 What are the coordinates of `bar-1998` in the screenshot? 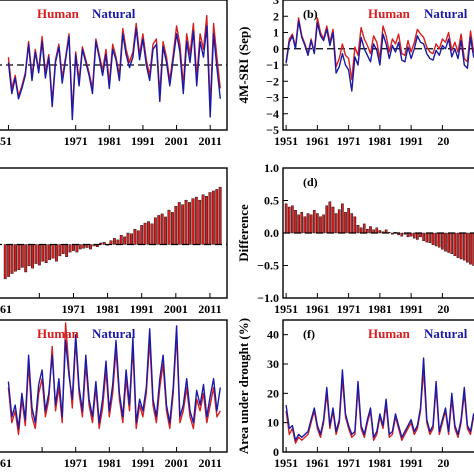 It's located at (433, 238).